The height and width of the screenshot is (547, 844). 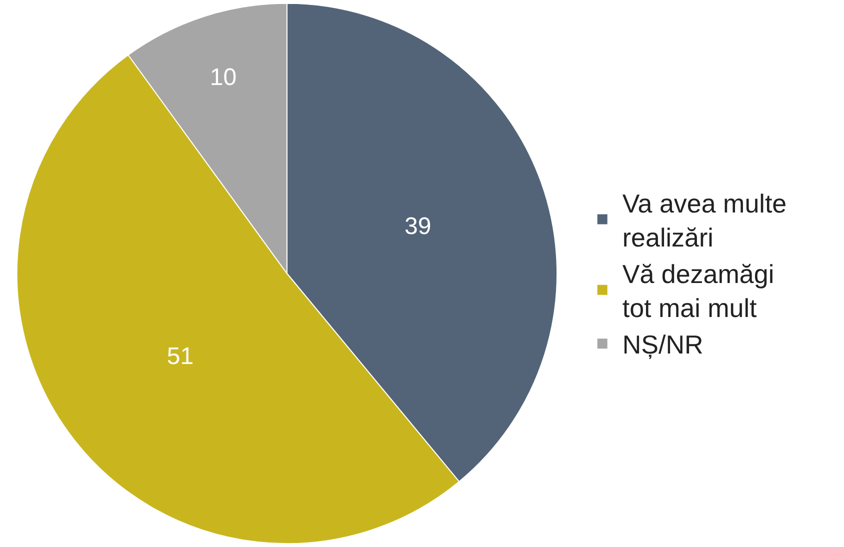 I want to click on data-label: 51, so click(x=180, y=356).